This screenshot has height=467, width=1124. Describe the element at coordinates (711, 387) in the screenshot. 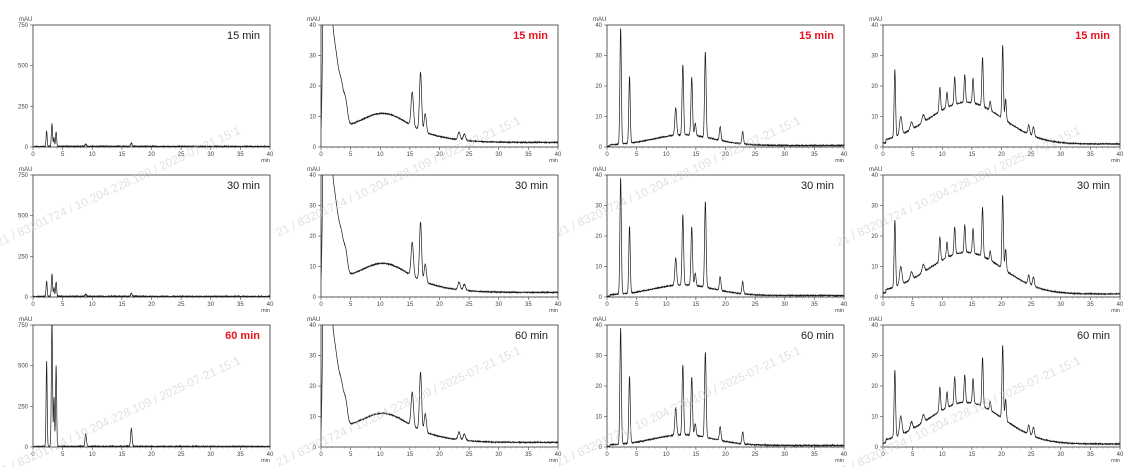

I see `chromatogram-panel: mAU 0 10 20 30 40 0 5 10 15 20 25 30 35 40 min 60 min` at that location.